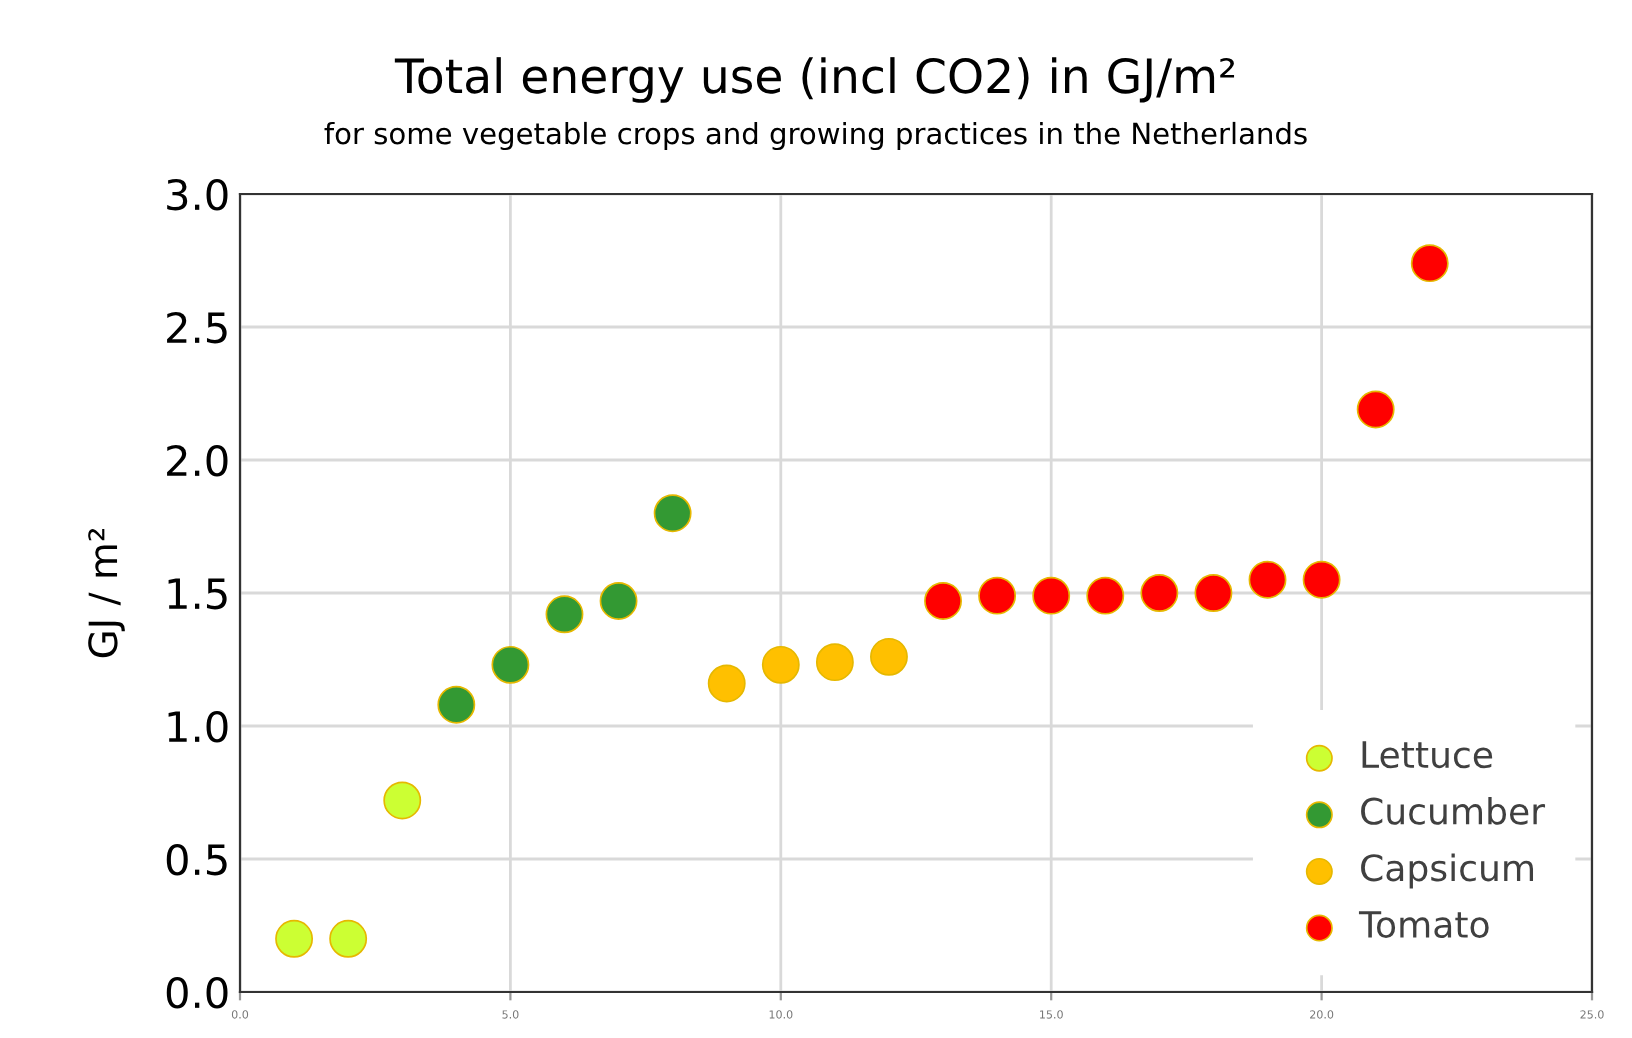 The width and height of the screenshot is (1632, 1038). I want to click on y-tick-label: 1.5, so click(197, 594).